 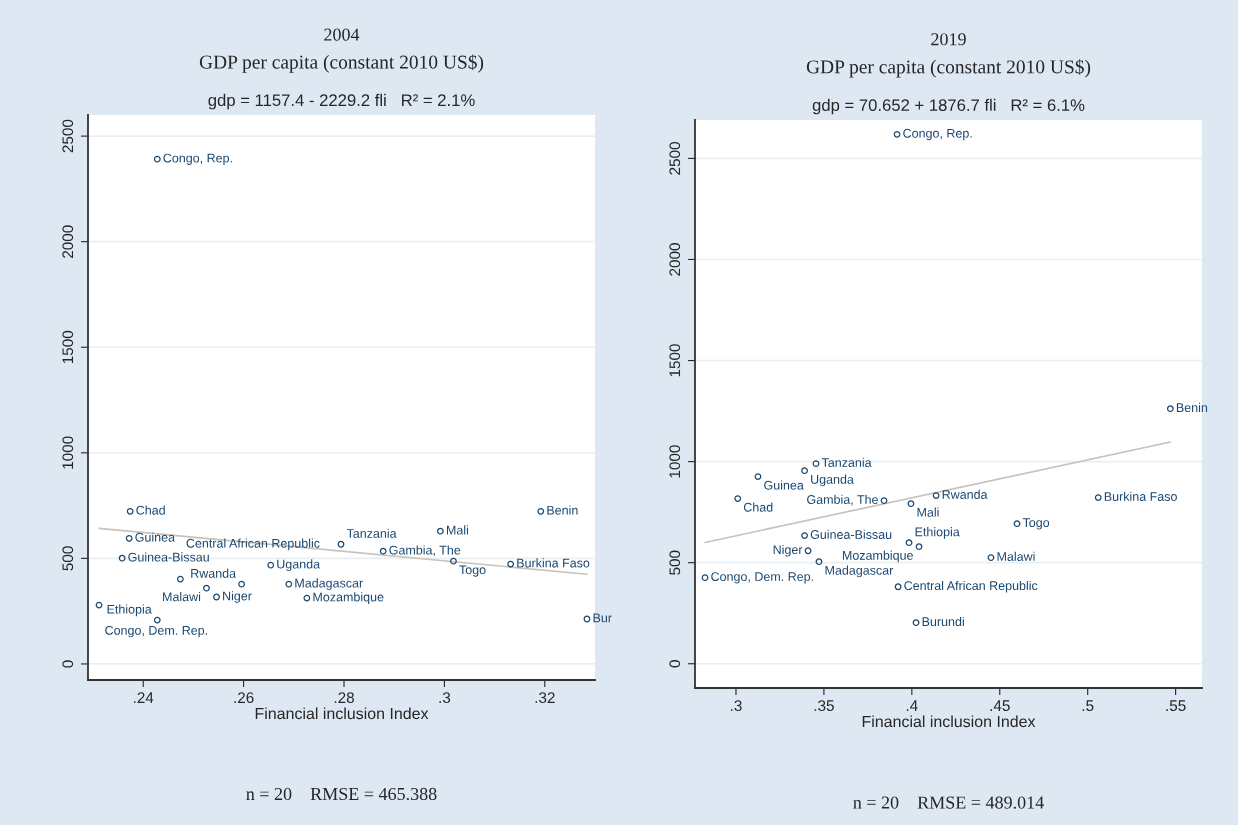 I want to click on x-tick-label: .35, so click(x=824, y=706).